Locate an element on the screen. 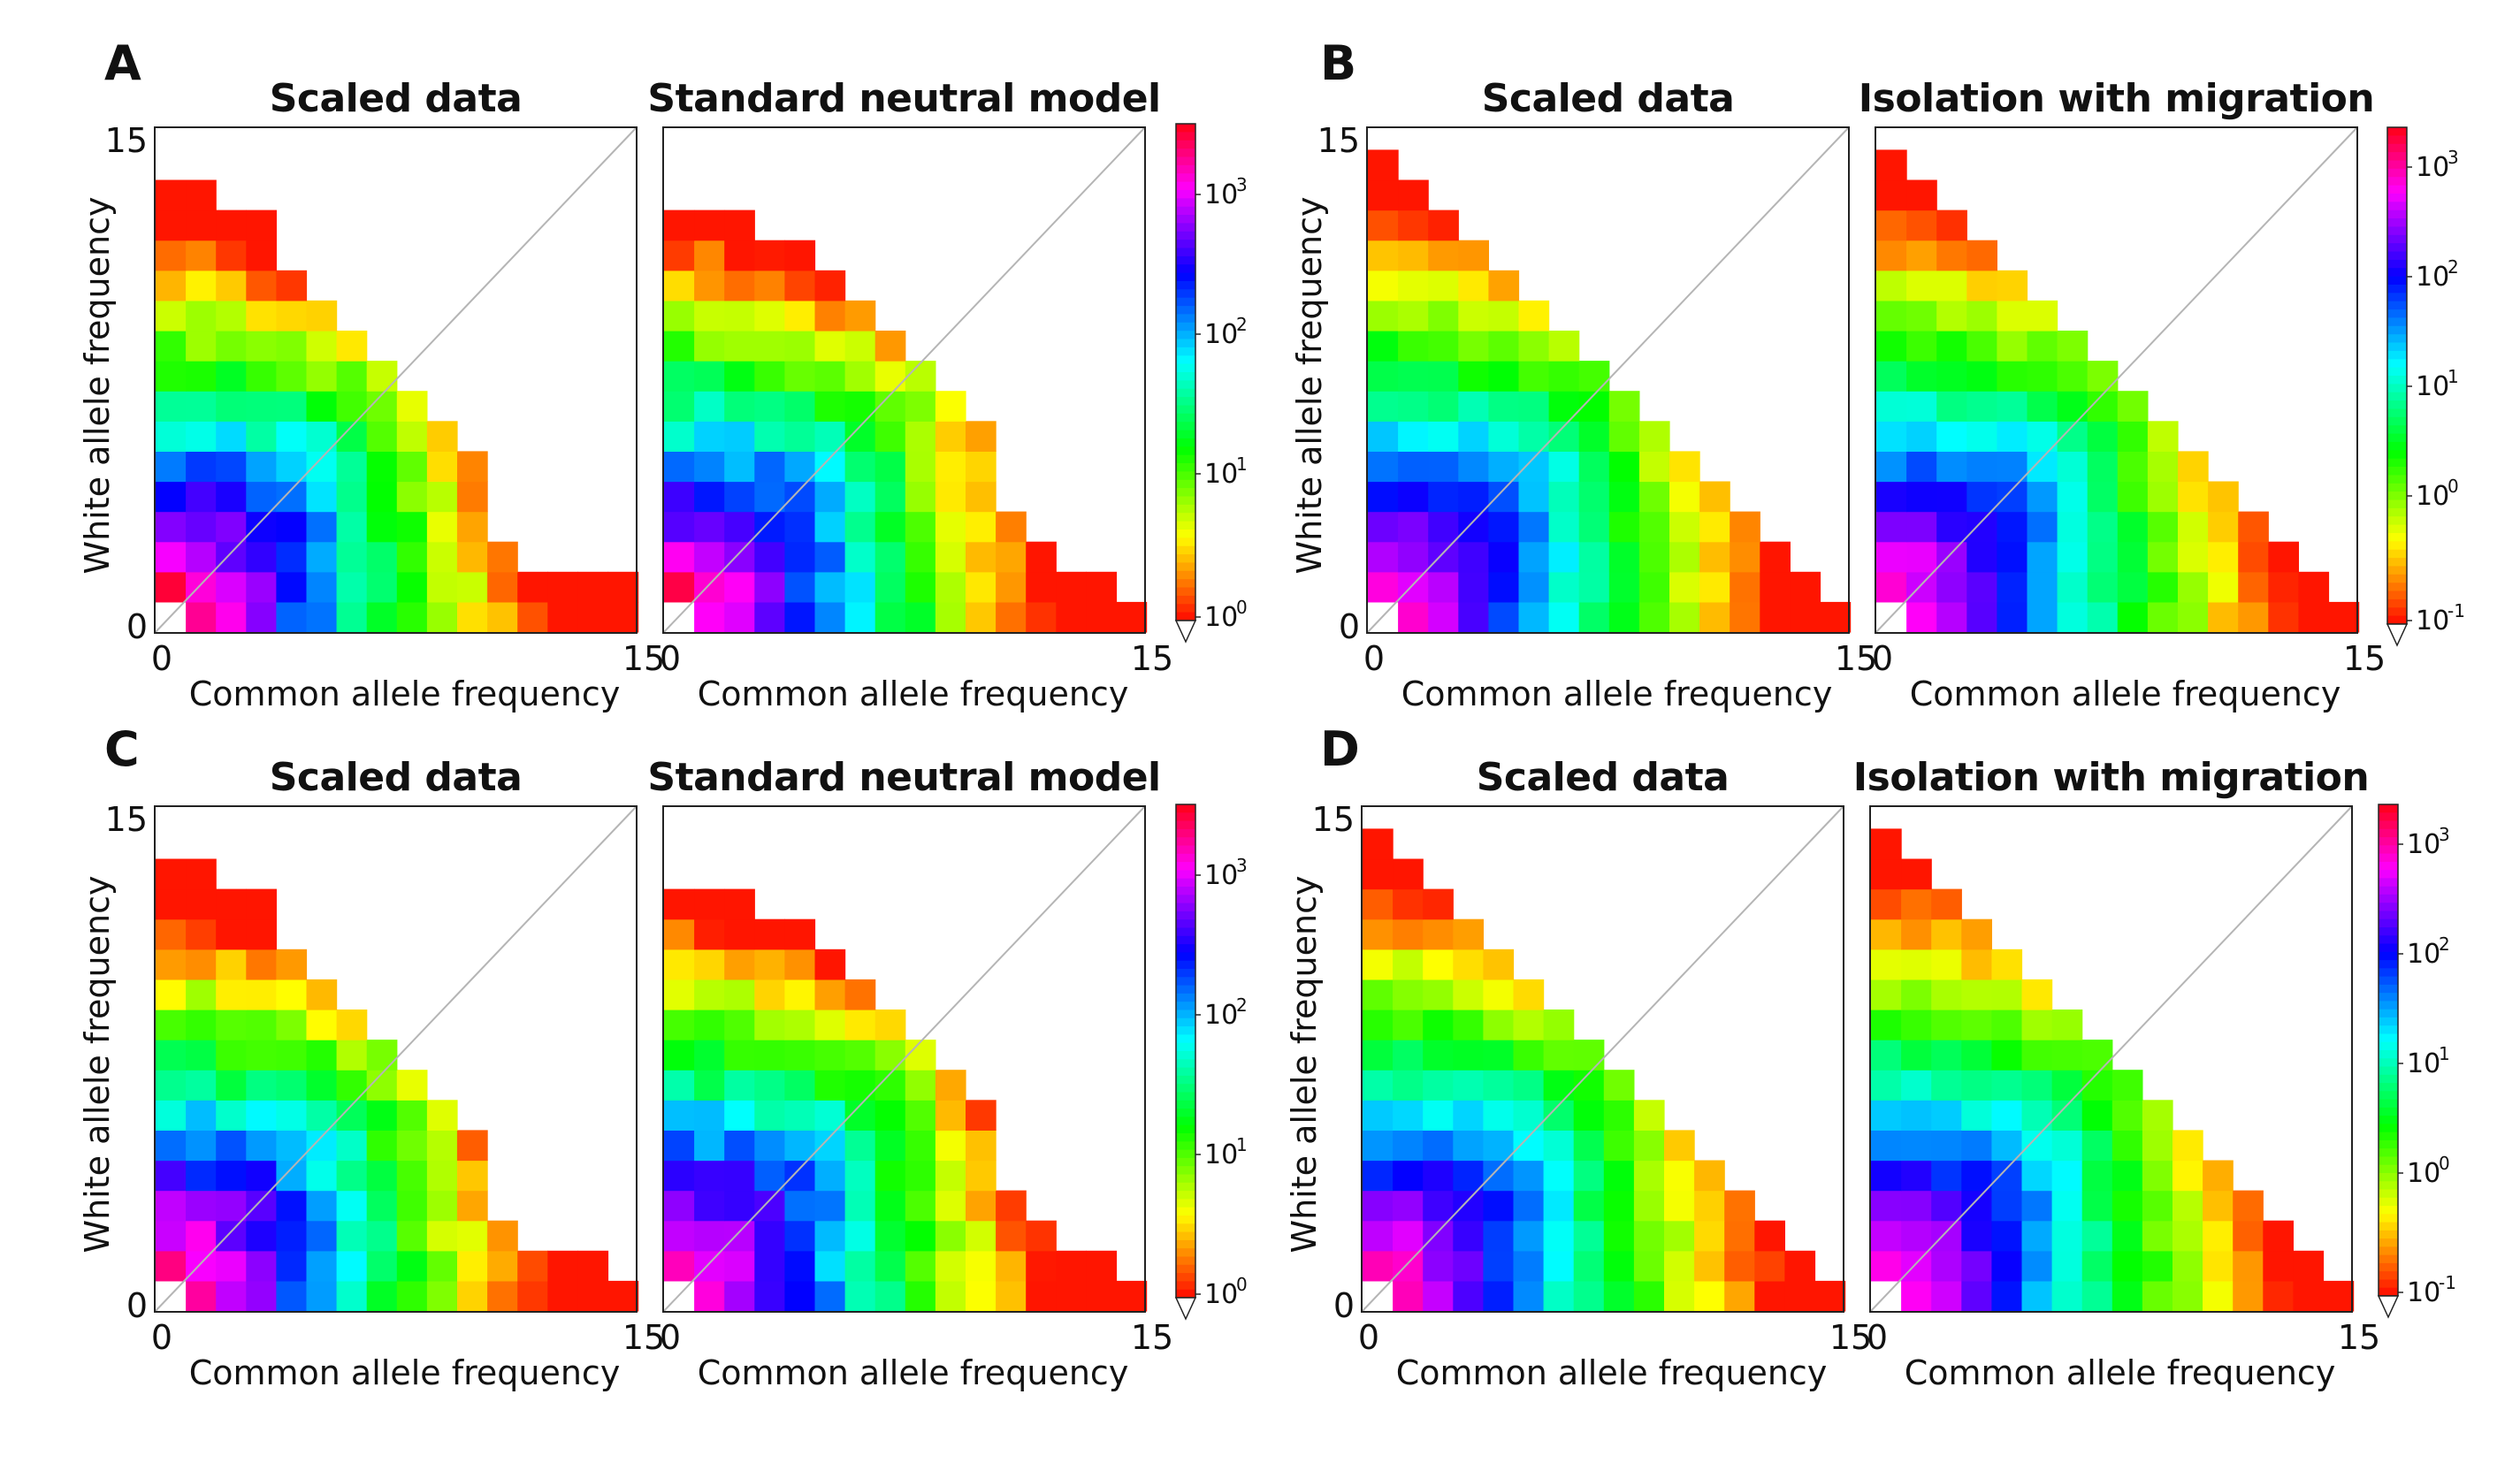  x-axis-label: Common allele frequency is located at coordinates (405, 1372).